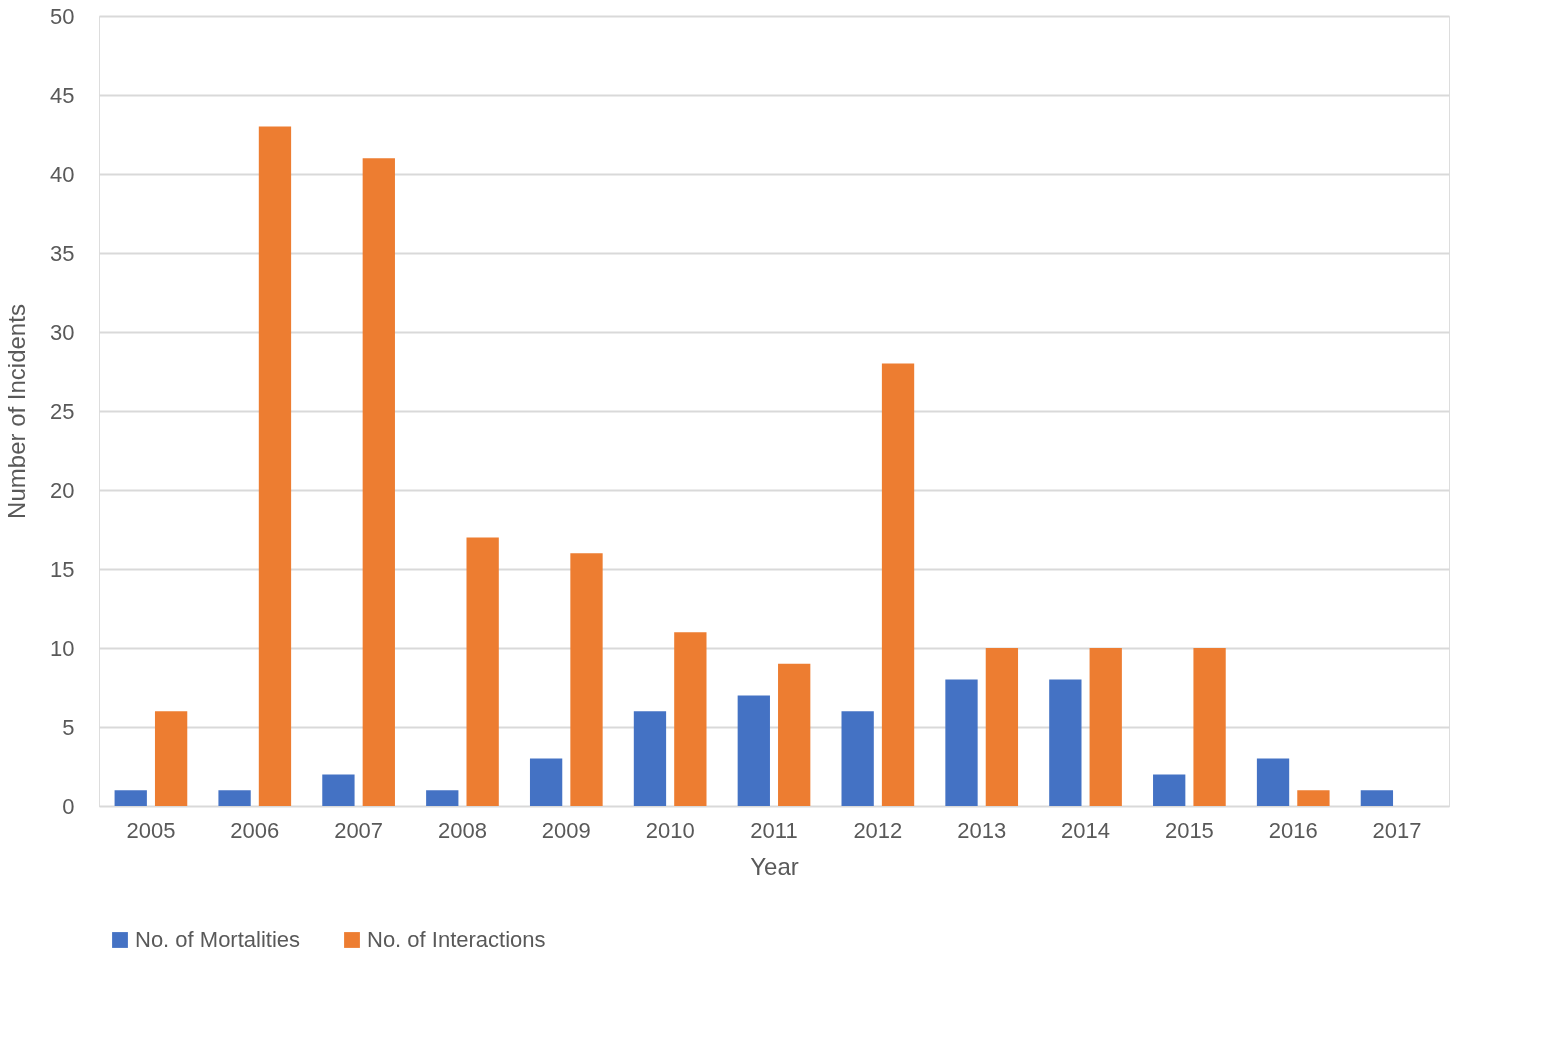 Image resolution: width=1549 pixels, height=1053 pixels. Describe the element at coordinates (456, 939) in the screenshot. I see `legend-label: No. of Interactions` at that location.